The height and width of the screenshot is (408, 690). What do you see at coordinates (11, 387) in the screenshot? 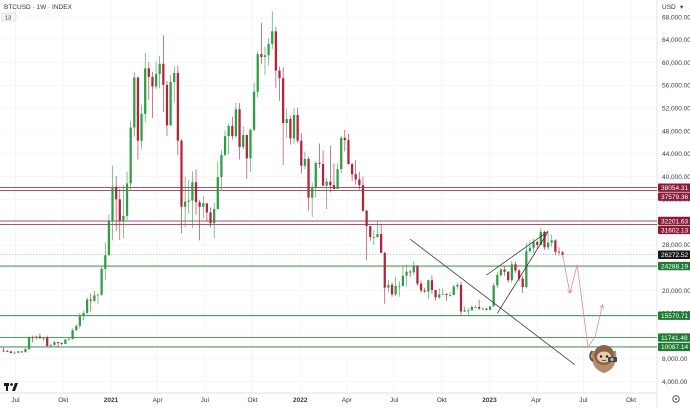
I see `tradingview-logo-icon` at bounding box center [11, 387].